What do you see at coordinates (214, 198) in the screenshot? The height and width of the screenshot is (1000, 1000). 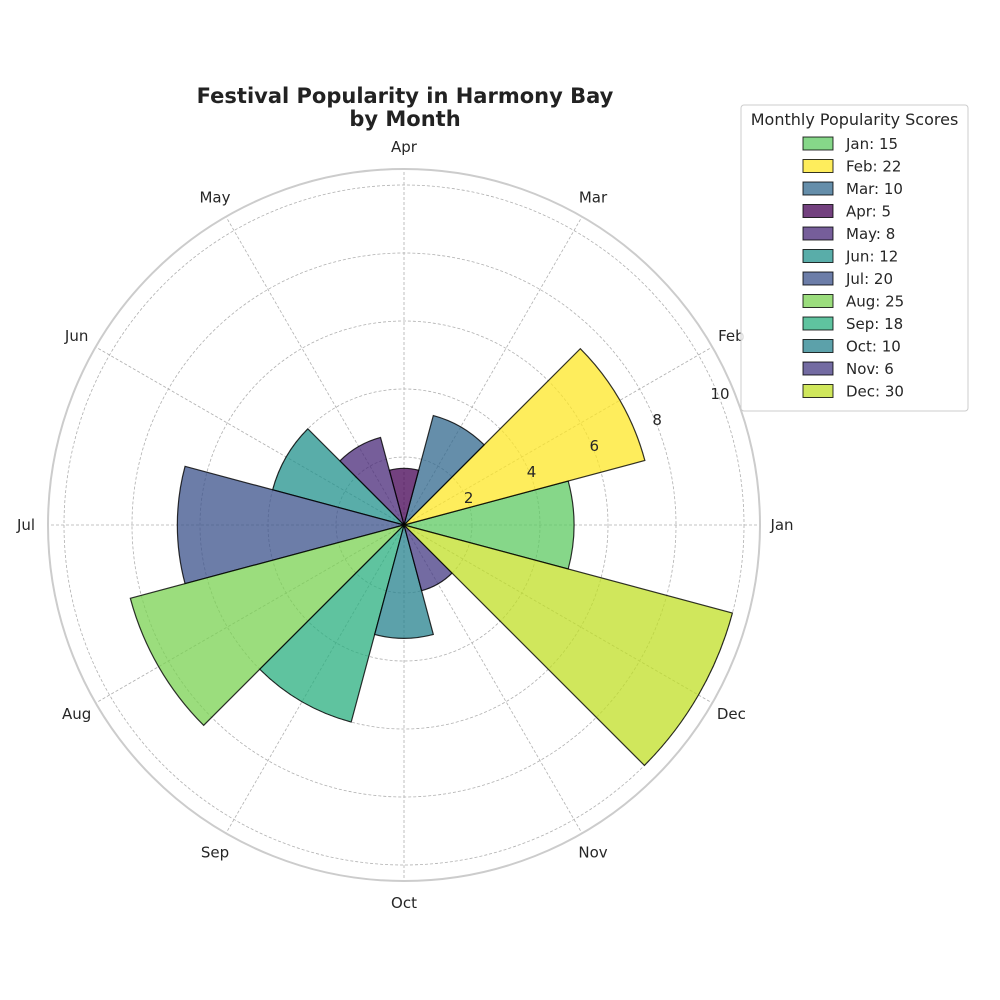 I see `tick-label-may: May` at bounding box center [214, 198].